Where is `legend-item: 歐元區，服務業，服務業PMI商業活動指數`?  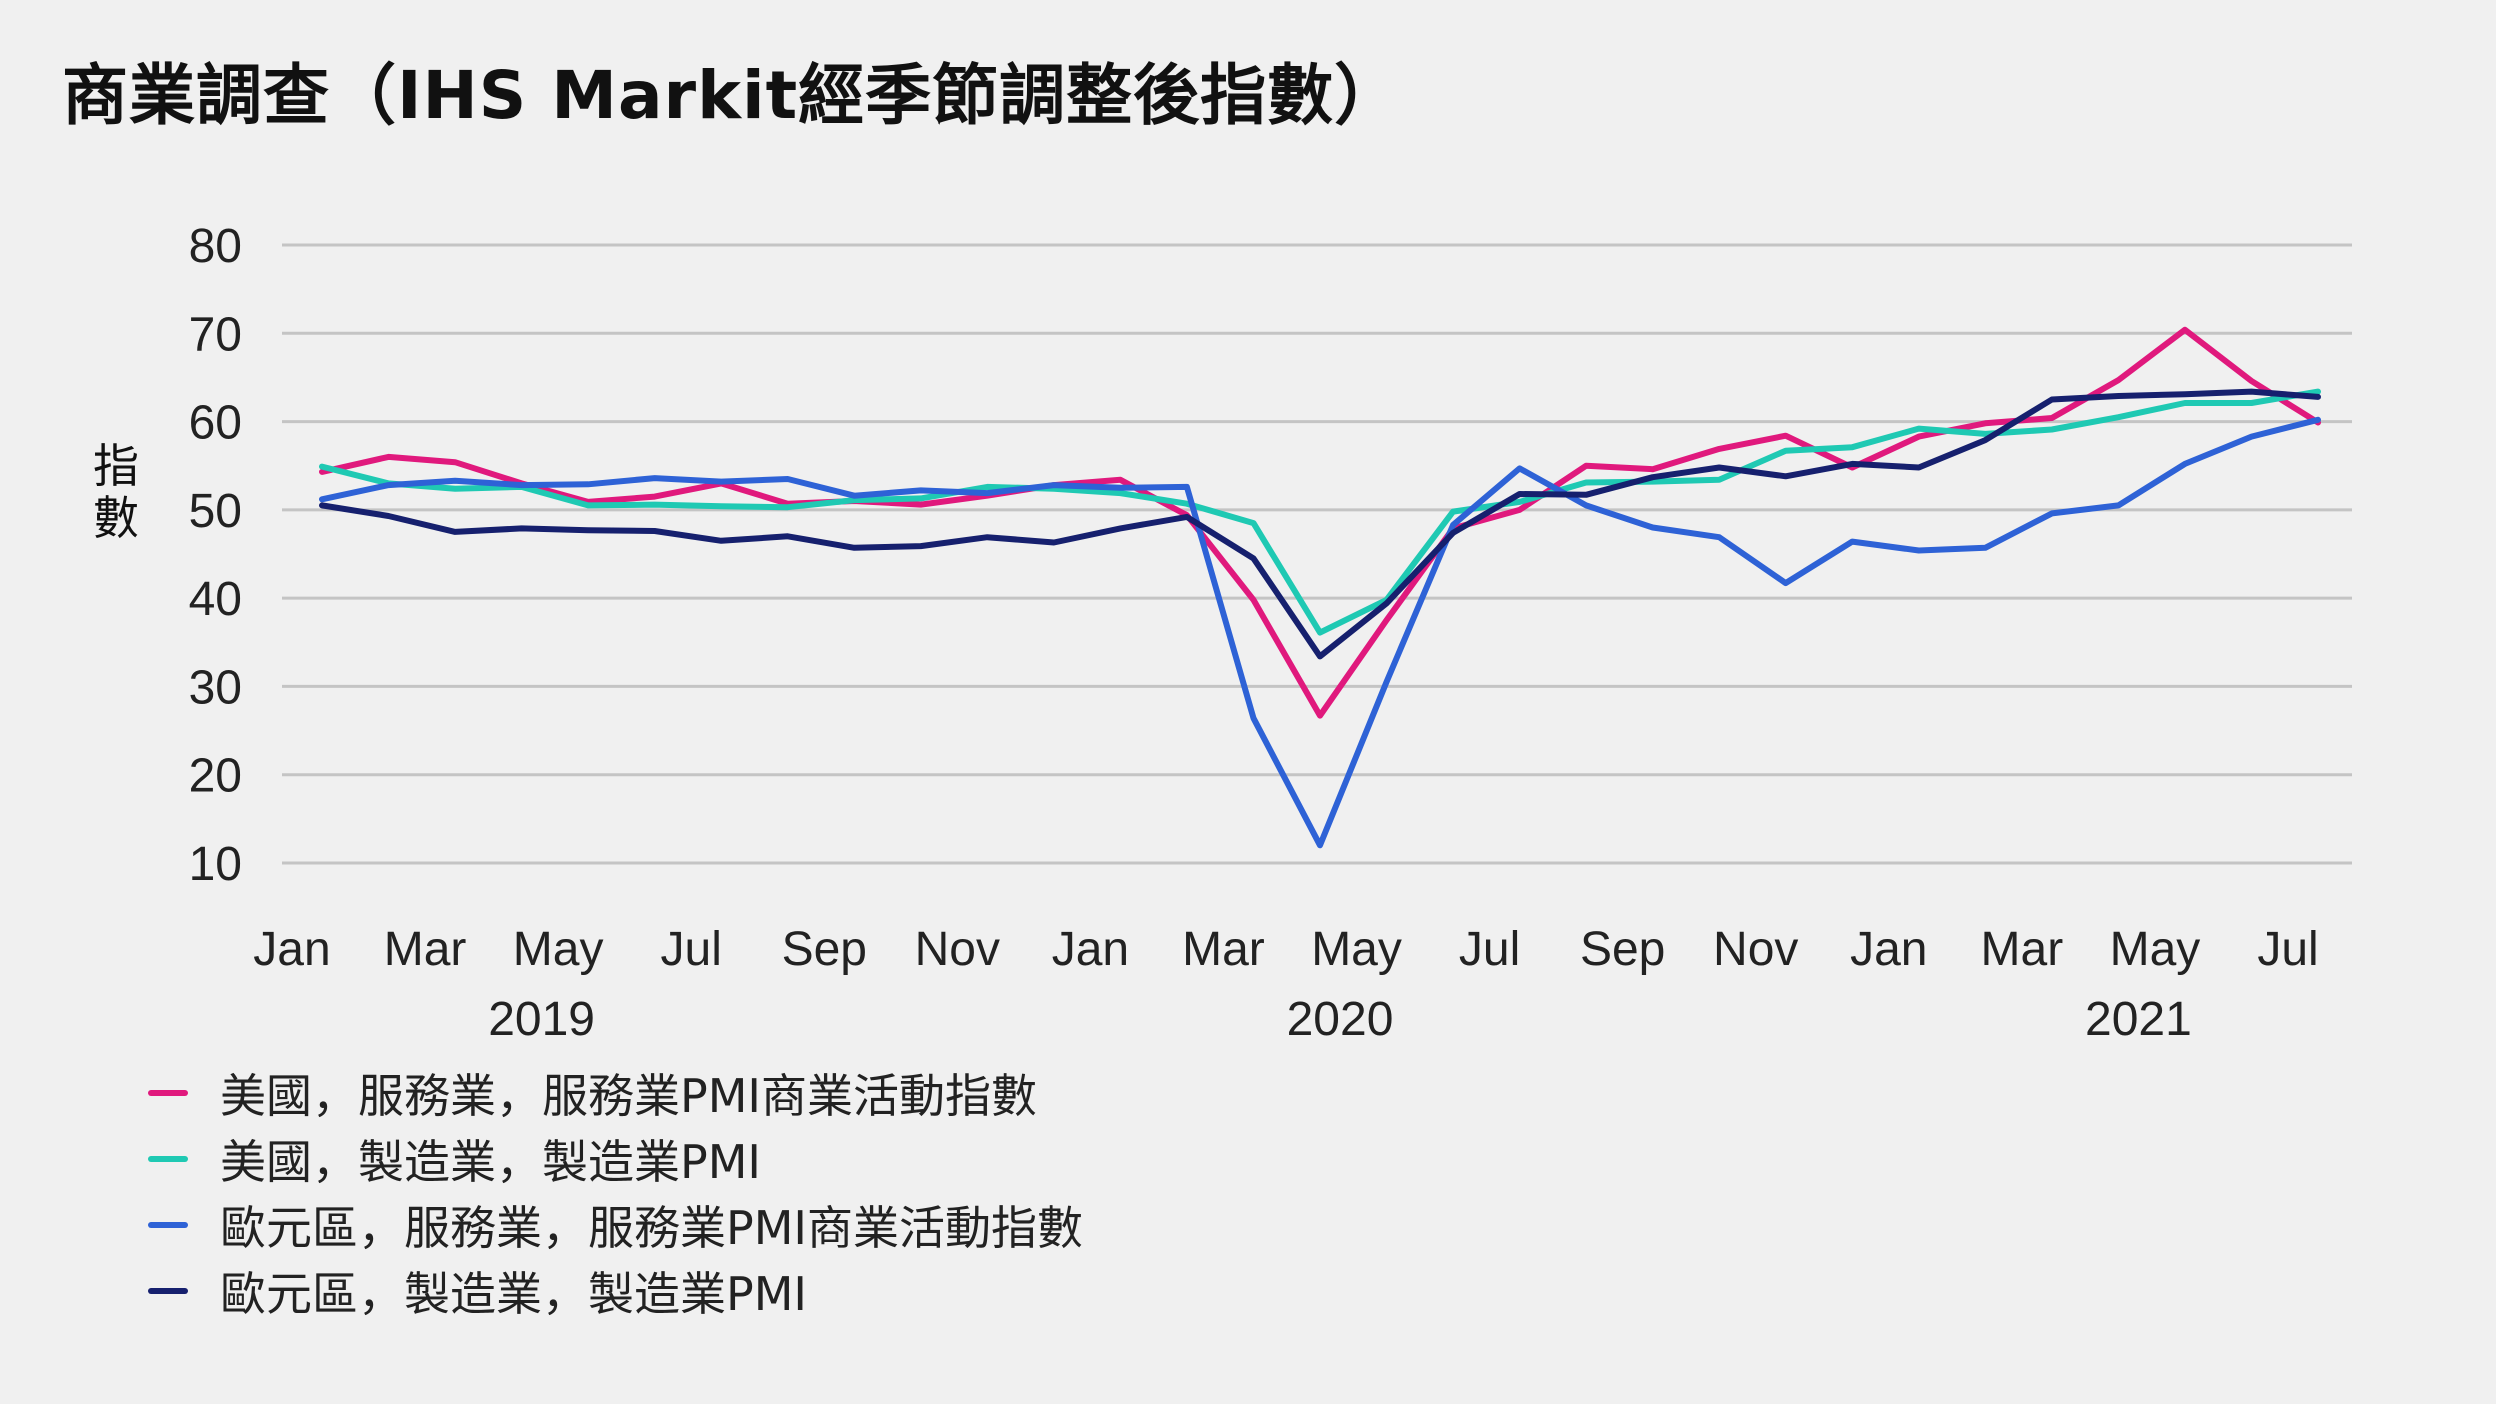 legend-item: 歐元區，服務業，服務業PMI商業活動指數 is located at coordinates (615, 1225).